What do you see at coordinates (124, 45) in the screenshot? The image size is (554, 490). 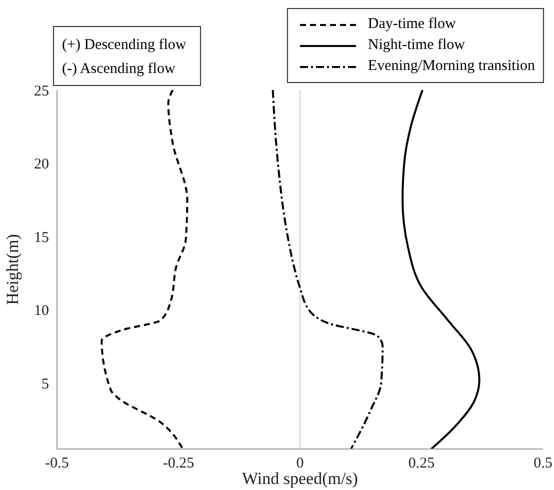 I see `text: (+) Descending flow` at bounding box center [124, 45].